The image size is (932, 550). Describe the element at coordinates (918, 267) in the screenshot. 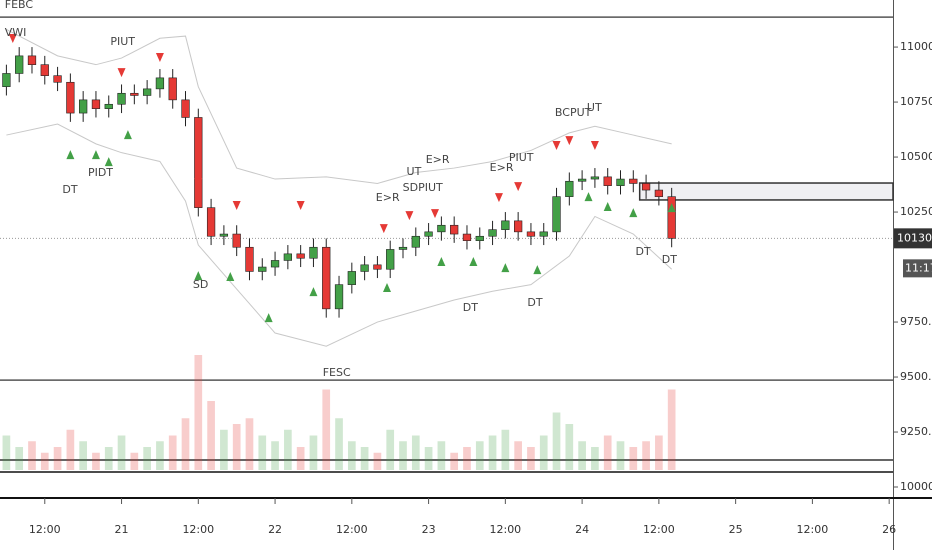

I see `countdown: 11:17` at that location.